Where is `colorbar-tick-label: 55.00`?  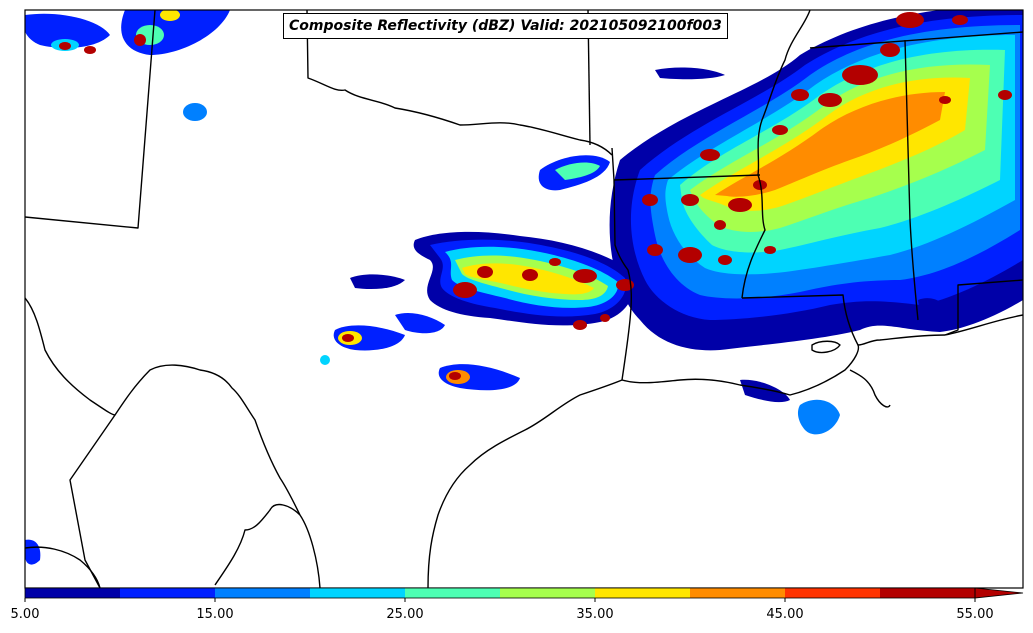
colorbar-tick-label: 55.00 is located at coordinates (975, 614).